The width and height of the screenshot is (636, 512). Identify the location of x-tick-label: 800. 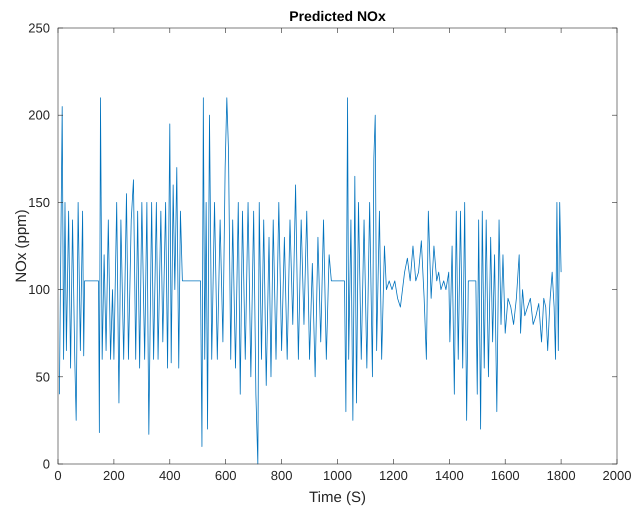
(281, 475).